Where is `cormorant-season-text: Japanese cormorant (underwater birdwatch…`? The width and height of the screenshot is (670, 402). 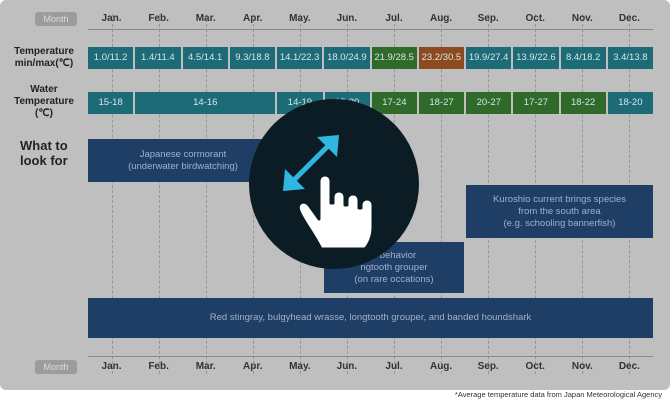 cormorant-season-text: Japanese cormorant (underwater birdwatch… is located at coordinates (183, 160).